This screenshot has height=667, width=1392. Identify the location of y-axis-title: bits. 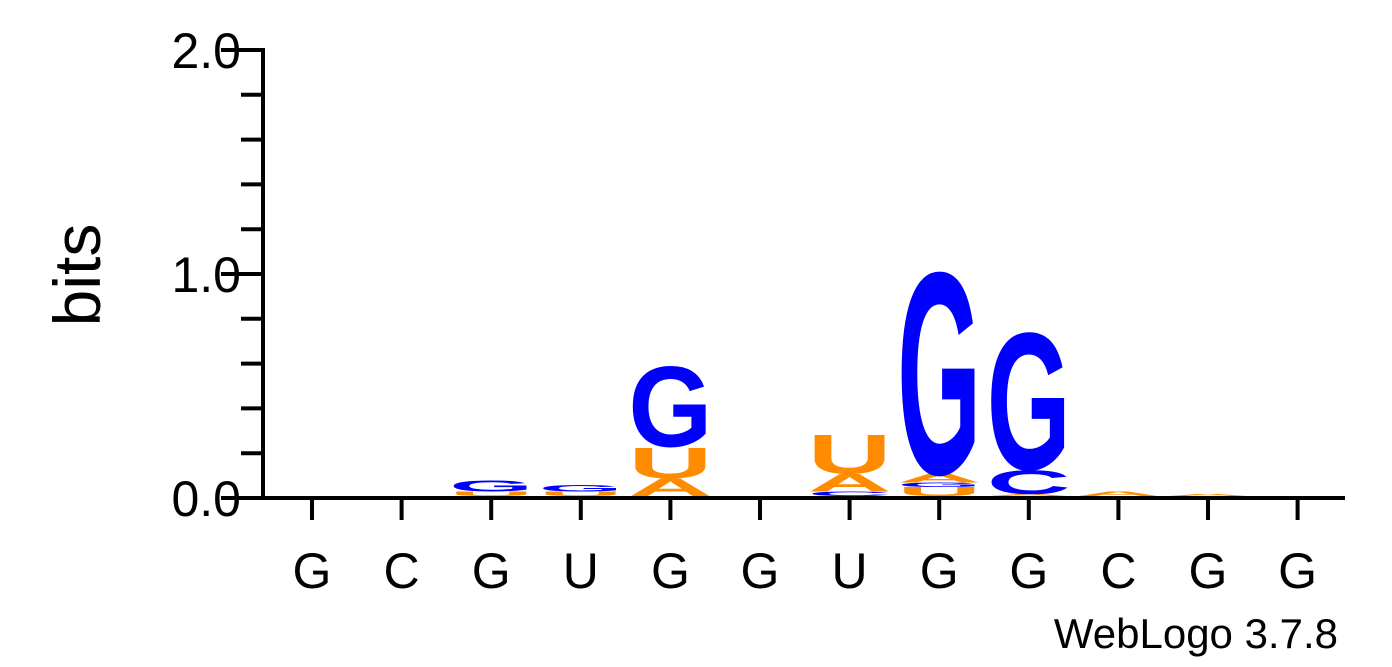
(77, 275).